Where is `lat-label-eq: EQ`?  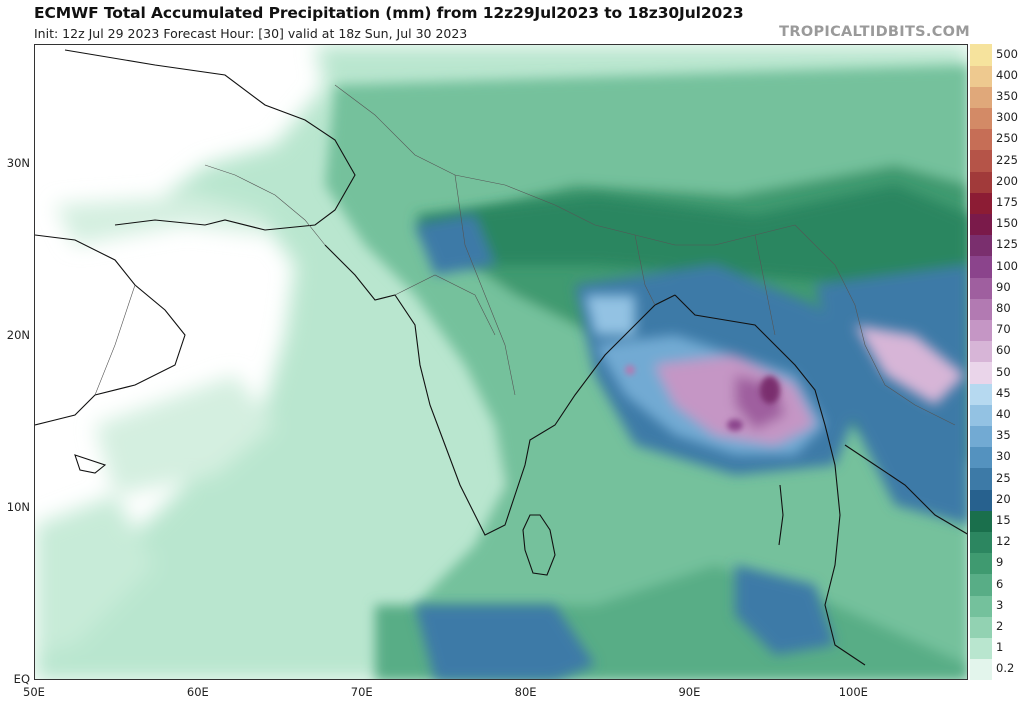 lat-label-eq: EQ is located at coordinates (21, 679).